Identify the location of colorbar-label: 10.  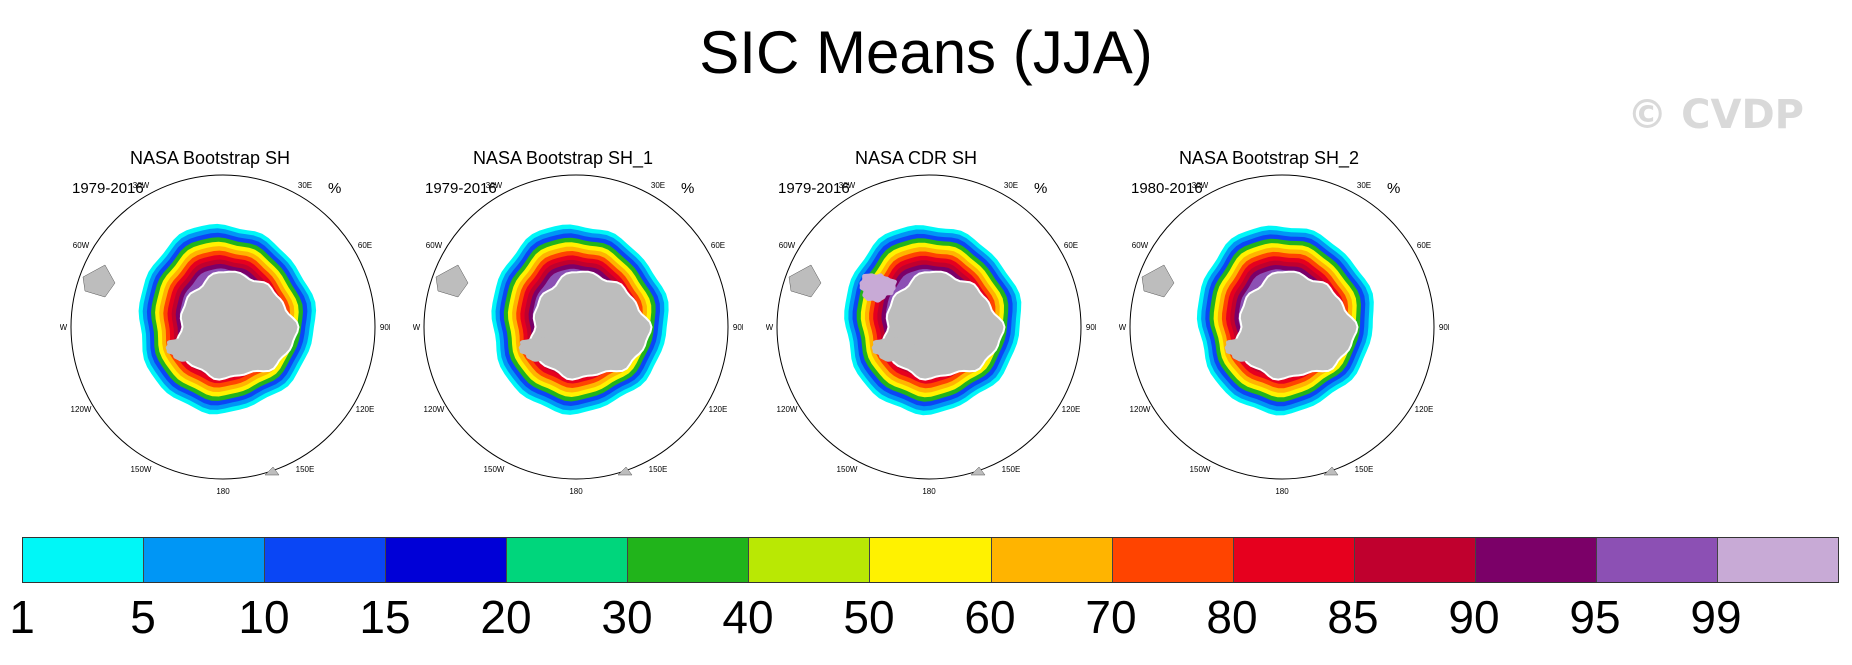
(264, 617).